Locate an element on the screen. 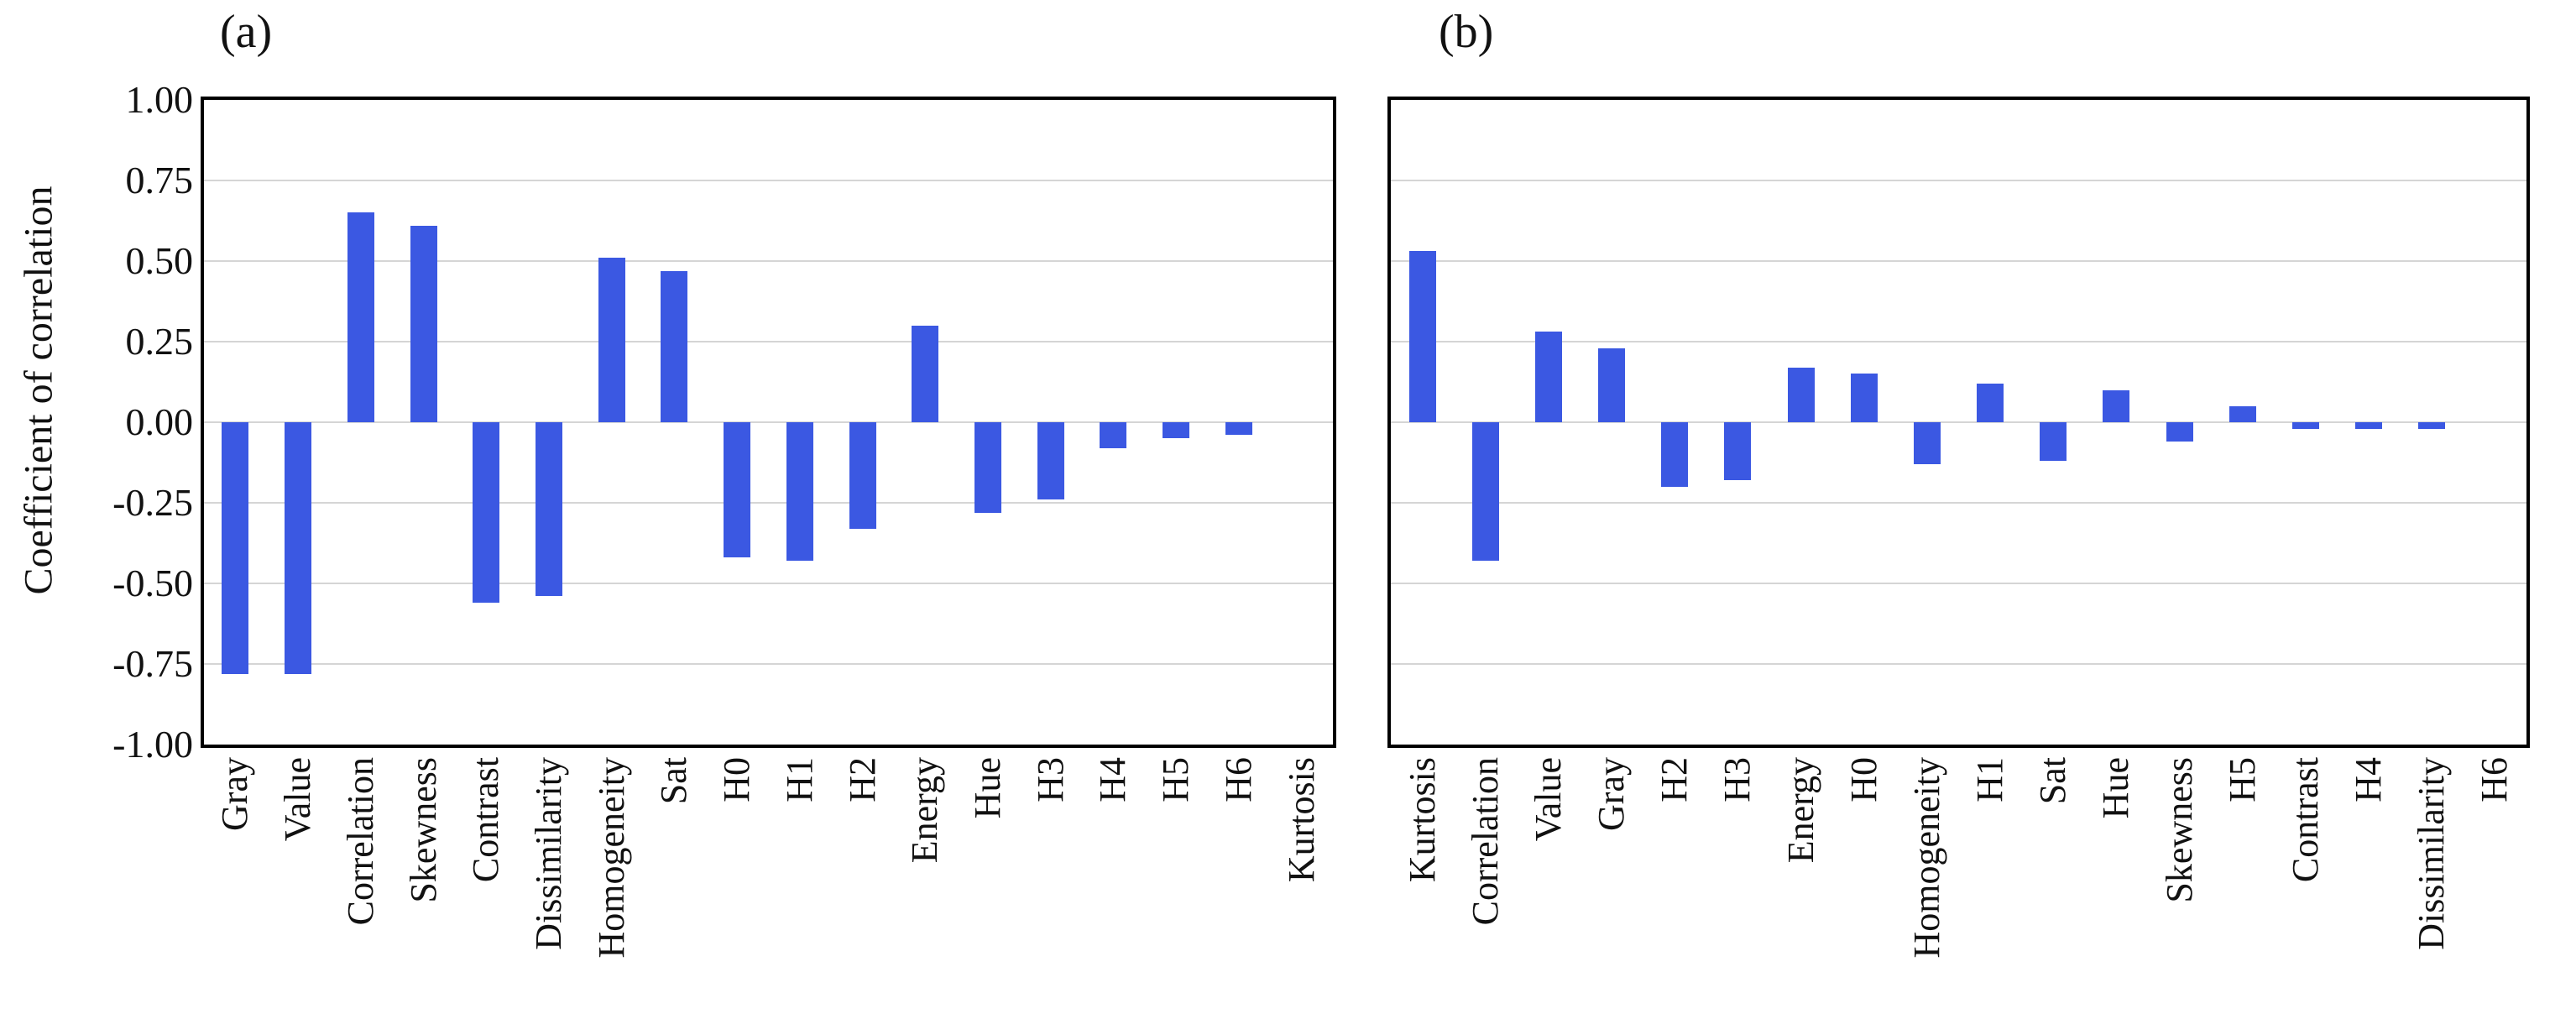  y-tick-label: -0.75 is located at coordinates (152, 664).